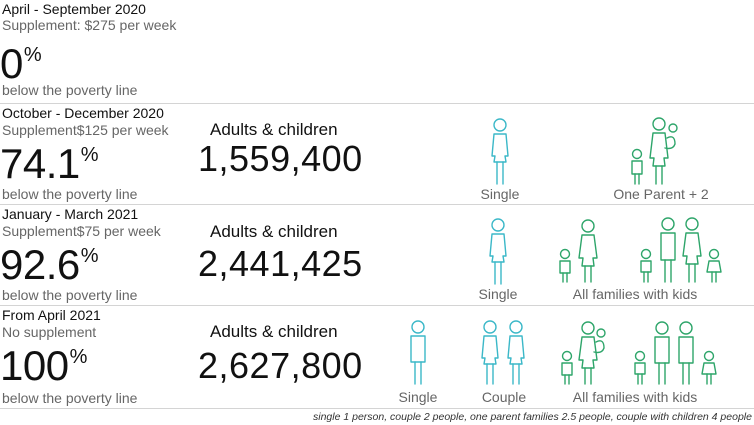 This screenshot has width=754, height=425. Describe the element at coordinates (661, 194) in the screenshot. I see `row2-group-family-label: One Parent + 2` at that location.